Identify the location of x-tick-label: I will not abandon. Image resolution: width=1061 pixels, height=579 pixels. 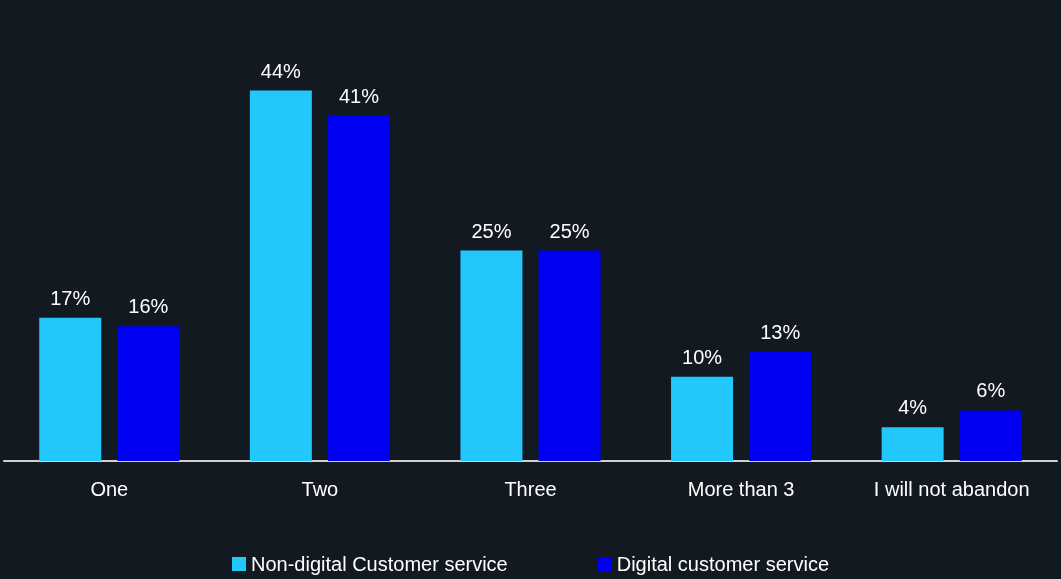
(951, 489).